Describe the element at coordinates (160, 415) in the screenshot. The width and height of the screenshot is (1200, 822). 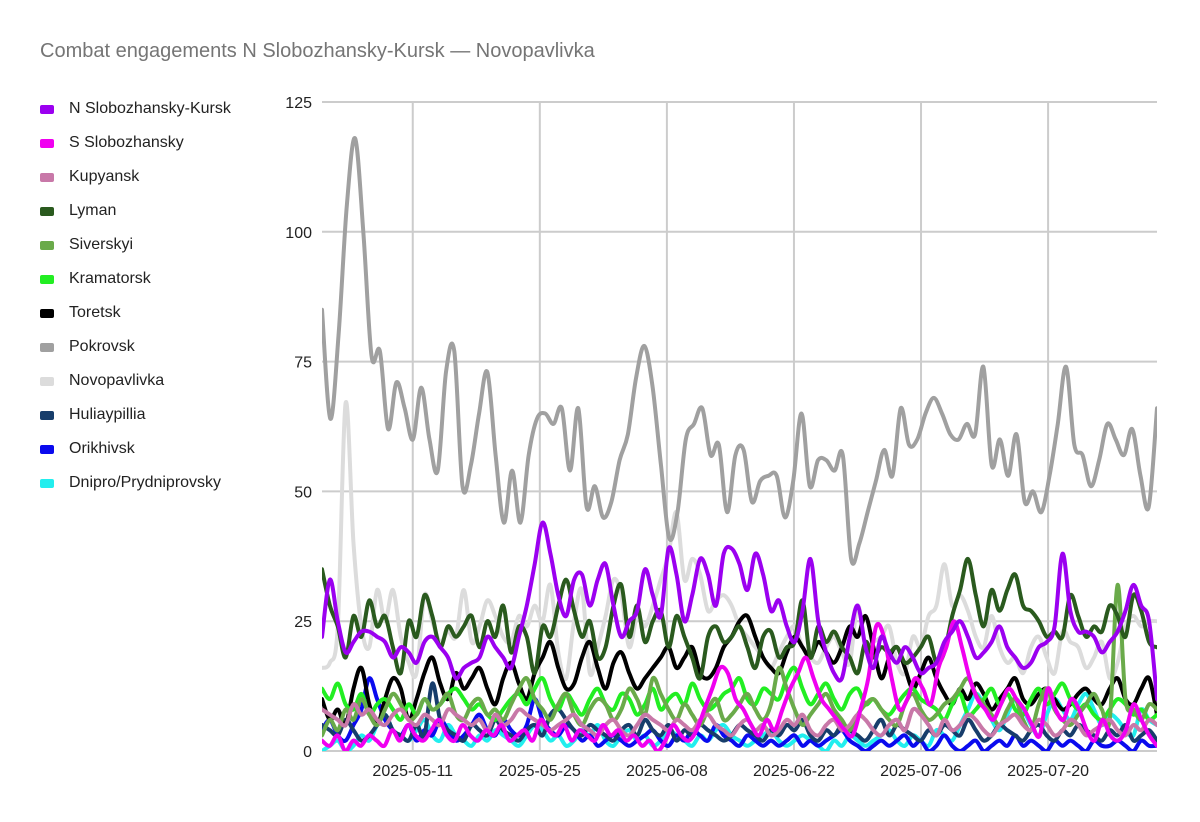
I see `legend-item-huliaypillia: Huliaypillia` at that location.